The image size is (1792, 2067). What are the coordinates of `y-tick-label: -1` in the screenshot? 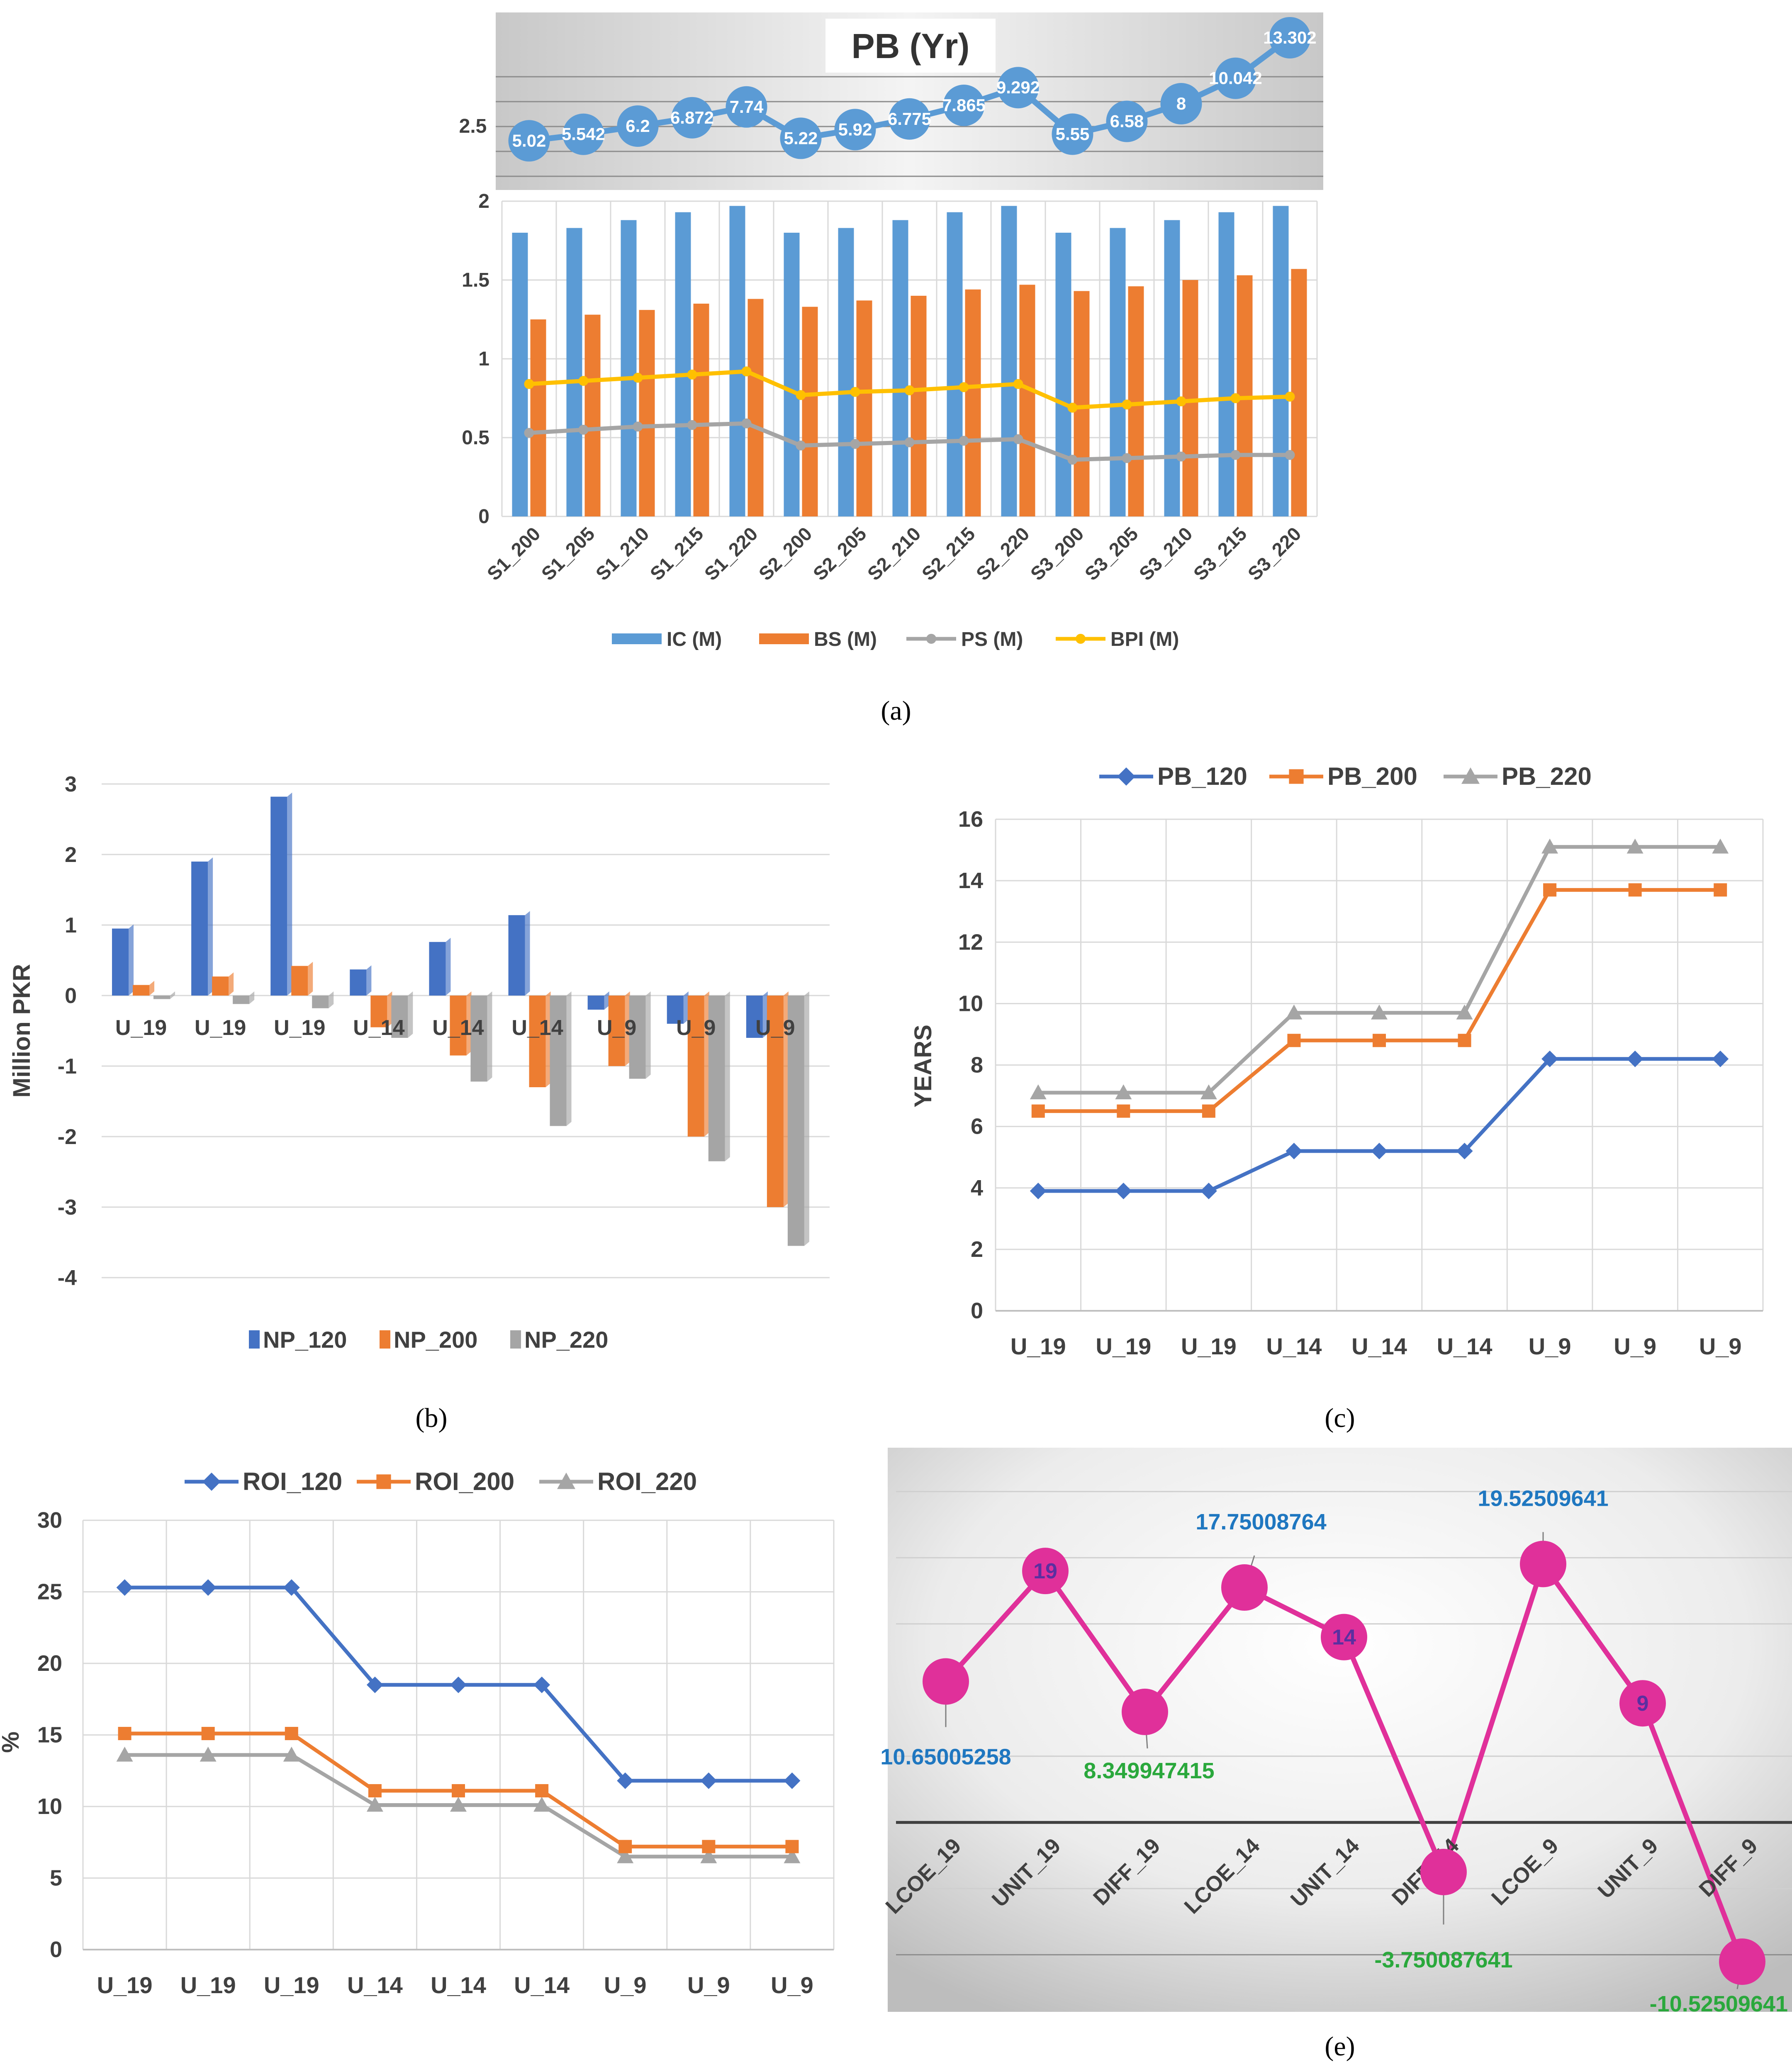 It's located at (67, 1066).